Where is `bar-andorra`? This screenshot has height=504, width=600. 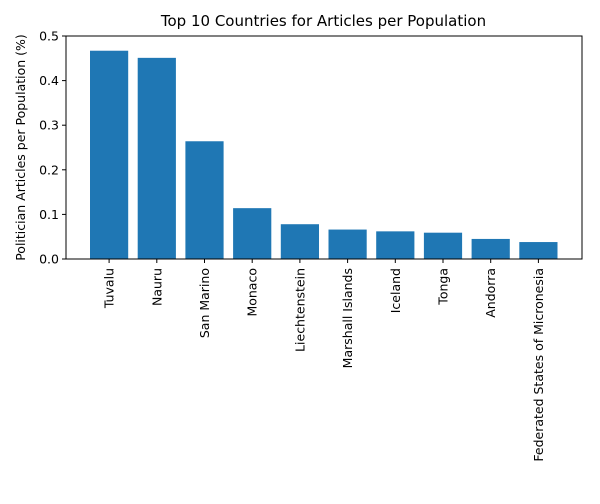
bar-andorra is located at coordinates (490, 248).